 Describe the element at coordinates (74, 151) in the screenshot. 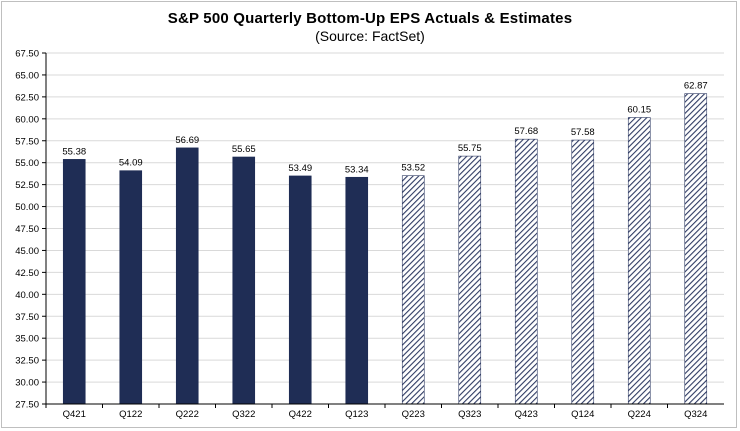

I see `data-label: 55.38` at that location.